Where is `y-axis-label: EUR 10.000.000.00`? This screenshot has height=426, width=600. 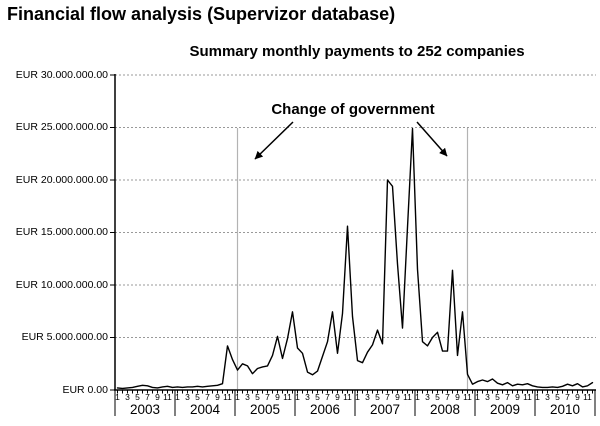
y-axis-label: EUR 10.000.000.00 is located at coordinates (61, 284).